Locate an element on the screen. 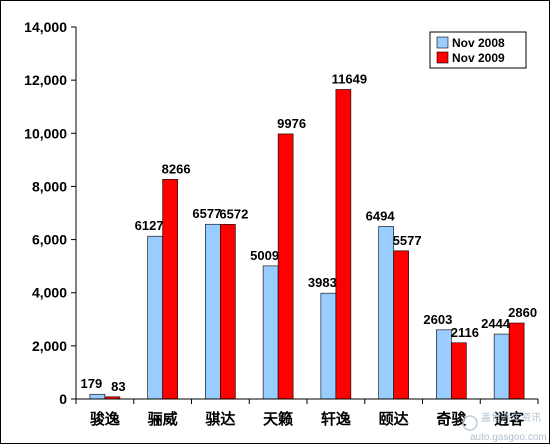 Image resolution: width=550 pixels, height=444 pixels. data-label: 179 is located at coordinates (92, 383).